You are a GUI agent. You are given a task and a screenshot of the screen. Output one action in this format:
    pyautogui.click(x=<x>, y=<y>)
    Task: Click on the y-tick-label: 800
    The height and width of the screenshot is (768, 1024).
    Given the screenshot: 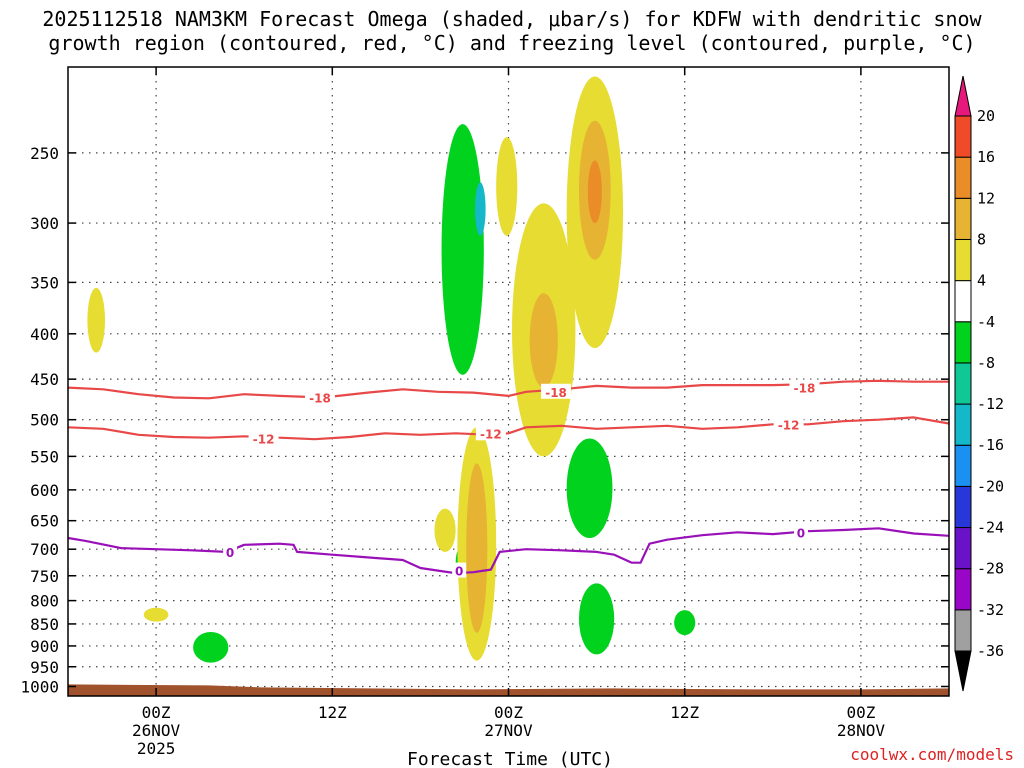 What is the action you would take?
    pyautogui.click(x=44, y=601)
    